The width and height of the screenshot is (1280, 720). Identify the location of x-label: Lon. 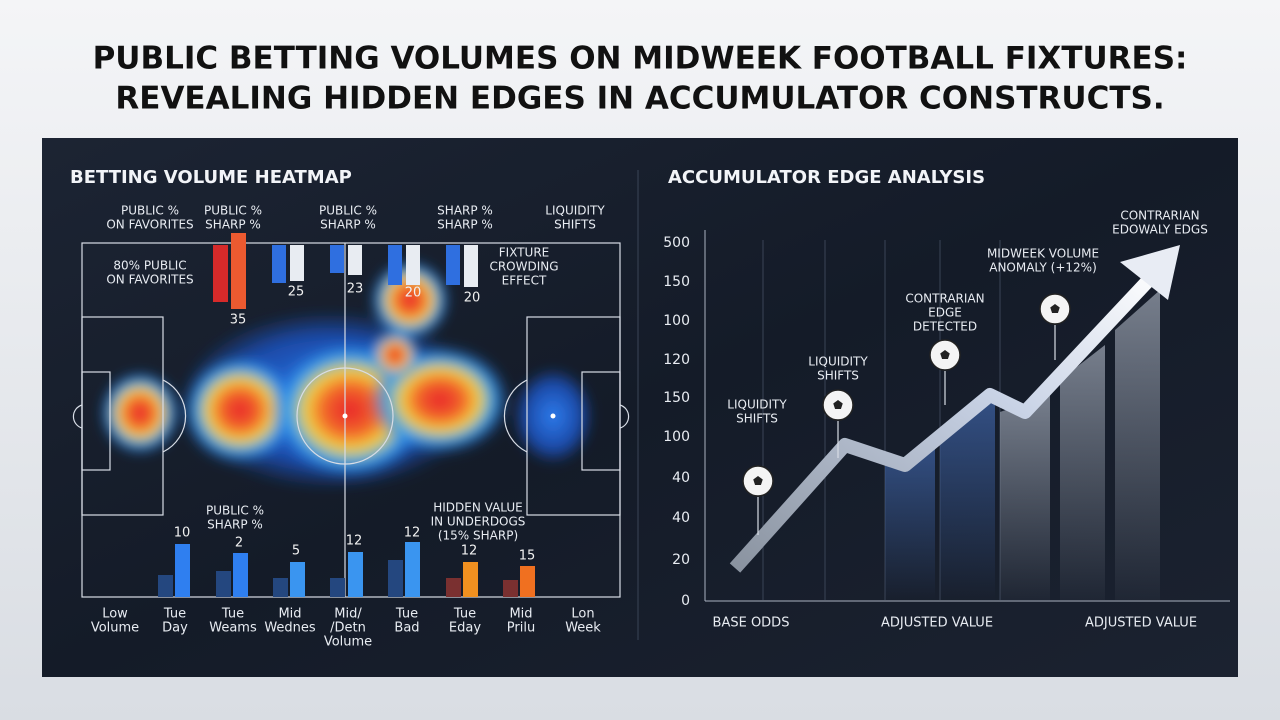
(582, 614).